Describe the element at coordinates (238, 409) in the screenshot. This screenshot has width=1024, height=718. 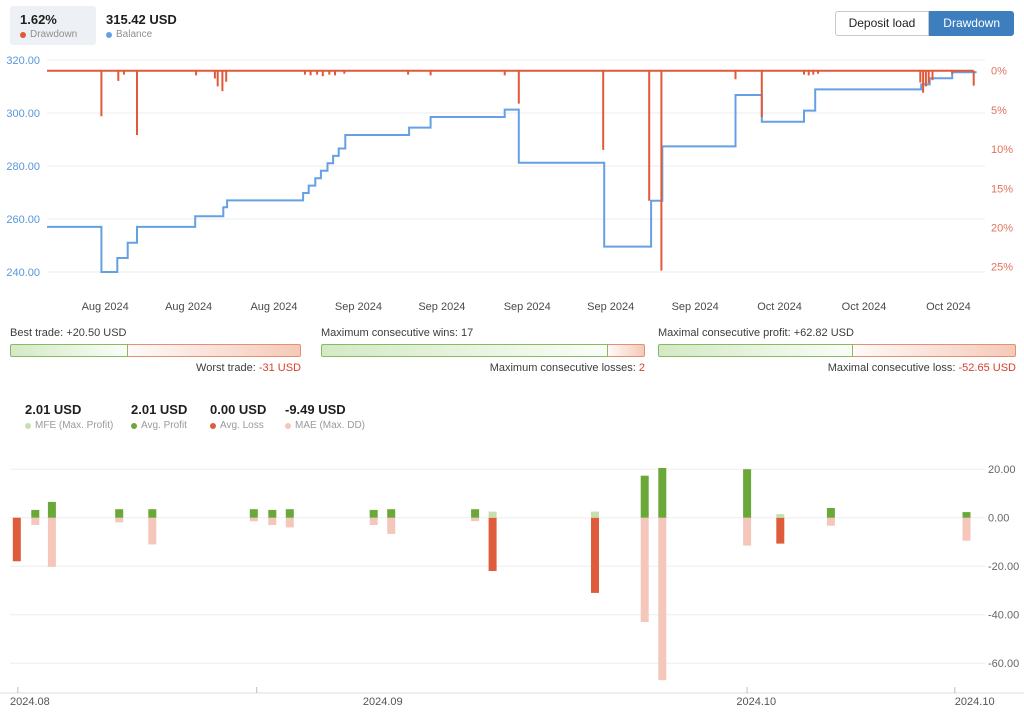
I see `stat-value: 0.00 USD` at that location.